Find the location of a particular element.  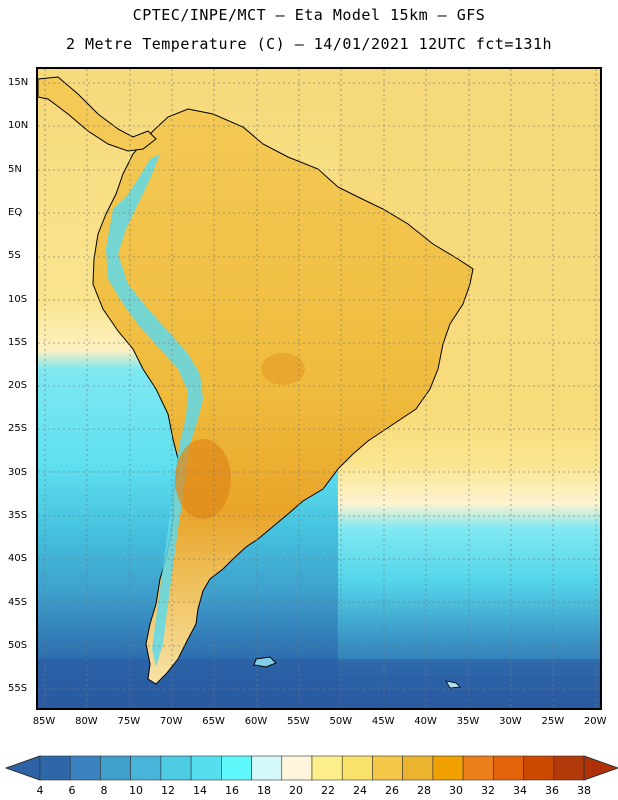

colorbar-label-22: 22 is located at coordinates (328, 790).